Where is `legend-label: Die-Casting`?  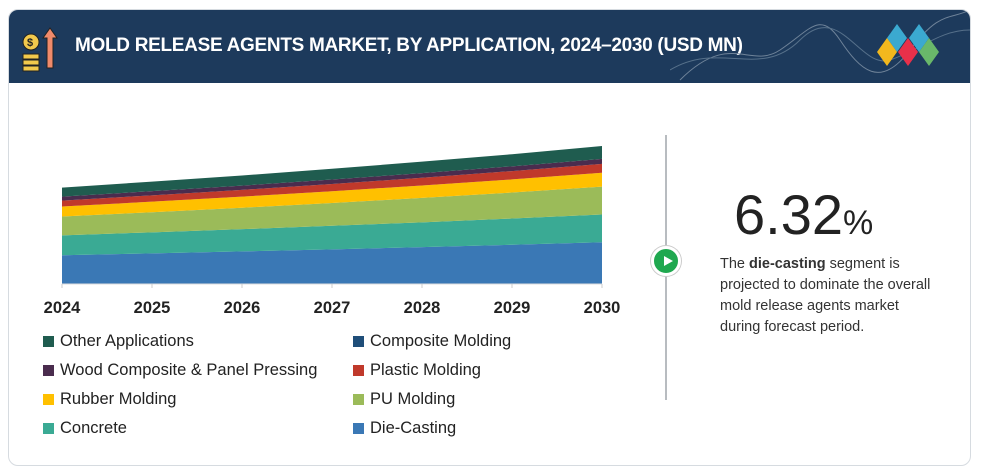 legend-label: Die-Casting is located at coordinates (413, 428).